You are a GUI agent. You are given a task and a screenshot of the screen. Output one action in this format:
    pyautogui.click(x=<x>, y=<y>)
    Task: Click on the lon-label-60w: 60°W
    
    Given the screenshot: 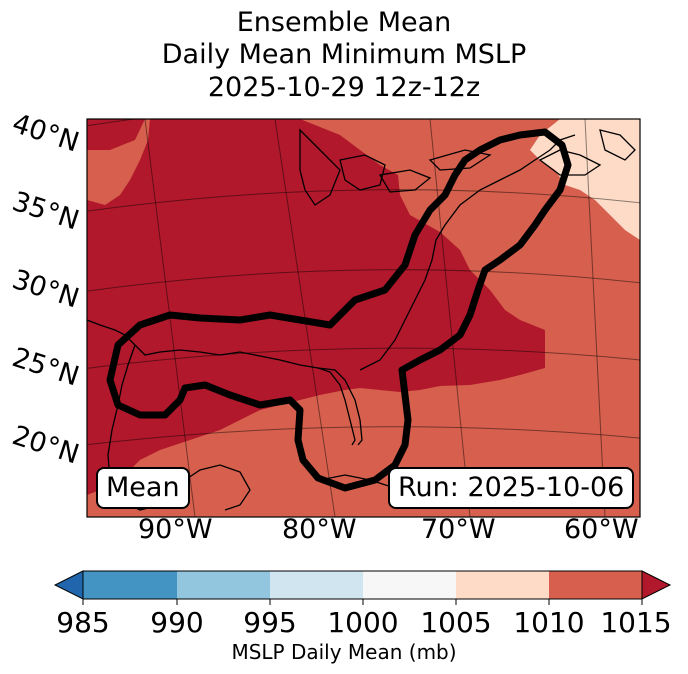 What is the action you would take?
    pyautogui.click(x=601, y=529)
    